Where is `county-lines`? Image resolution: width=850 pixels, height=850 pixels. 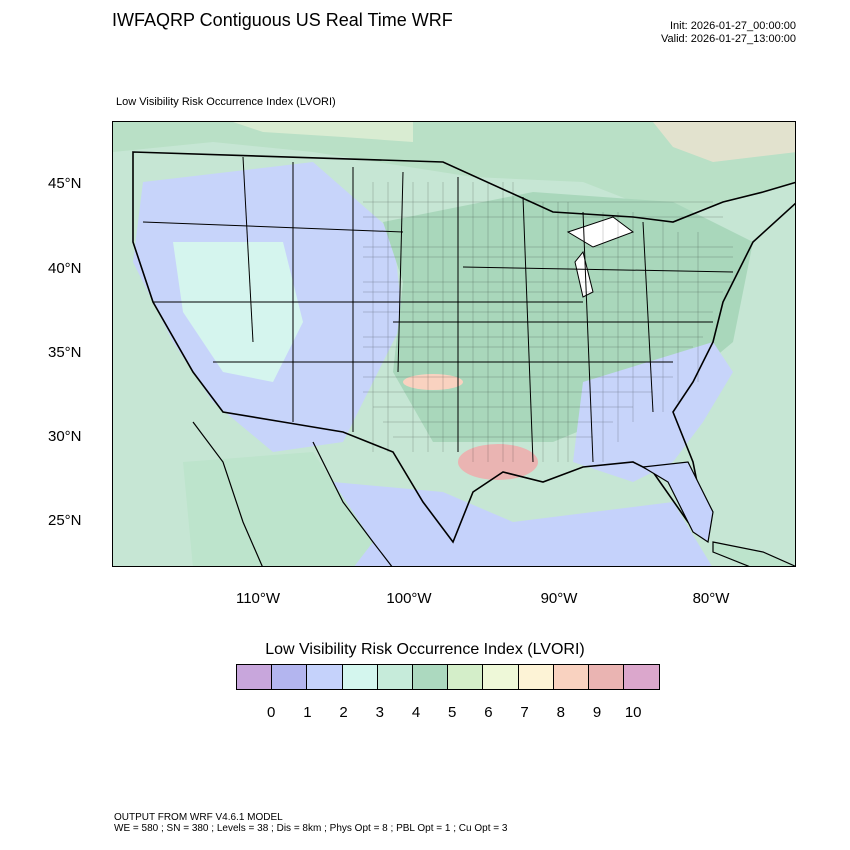 county-lines is located at coordinates (548, 322).